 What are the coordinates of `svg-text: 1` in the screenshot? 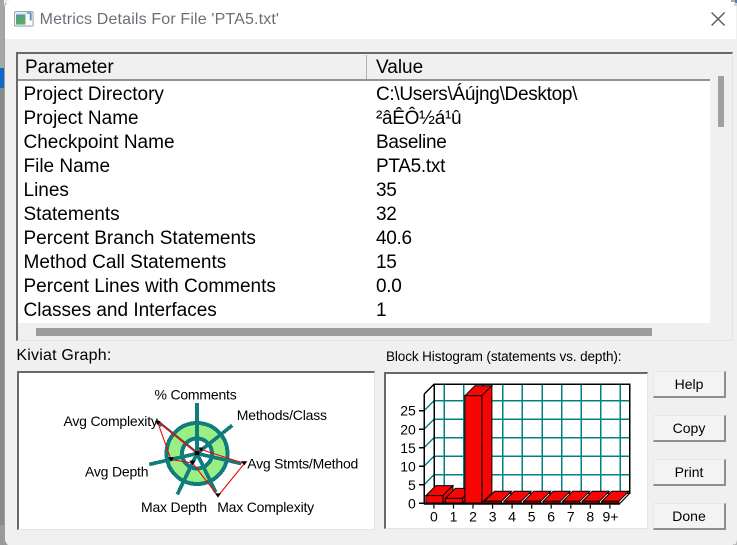 It's located at (454, 516).